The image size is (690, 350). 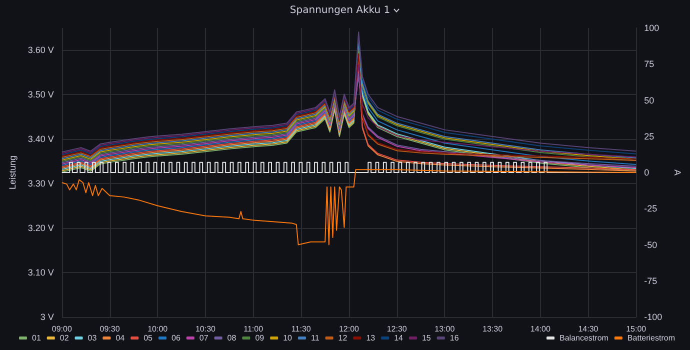 I want to click on legend-label: 03, so click(x=93, y=338).